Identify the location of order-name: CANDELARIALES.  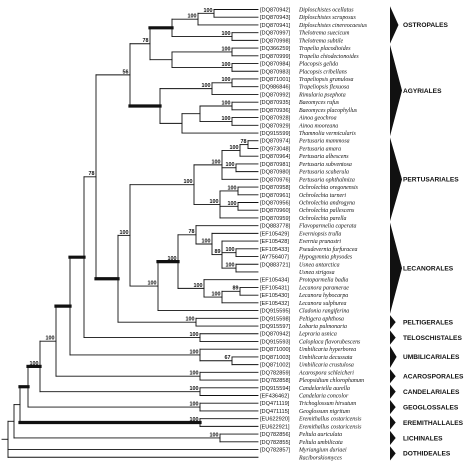
(431, 392).